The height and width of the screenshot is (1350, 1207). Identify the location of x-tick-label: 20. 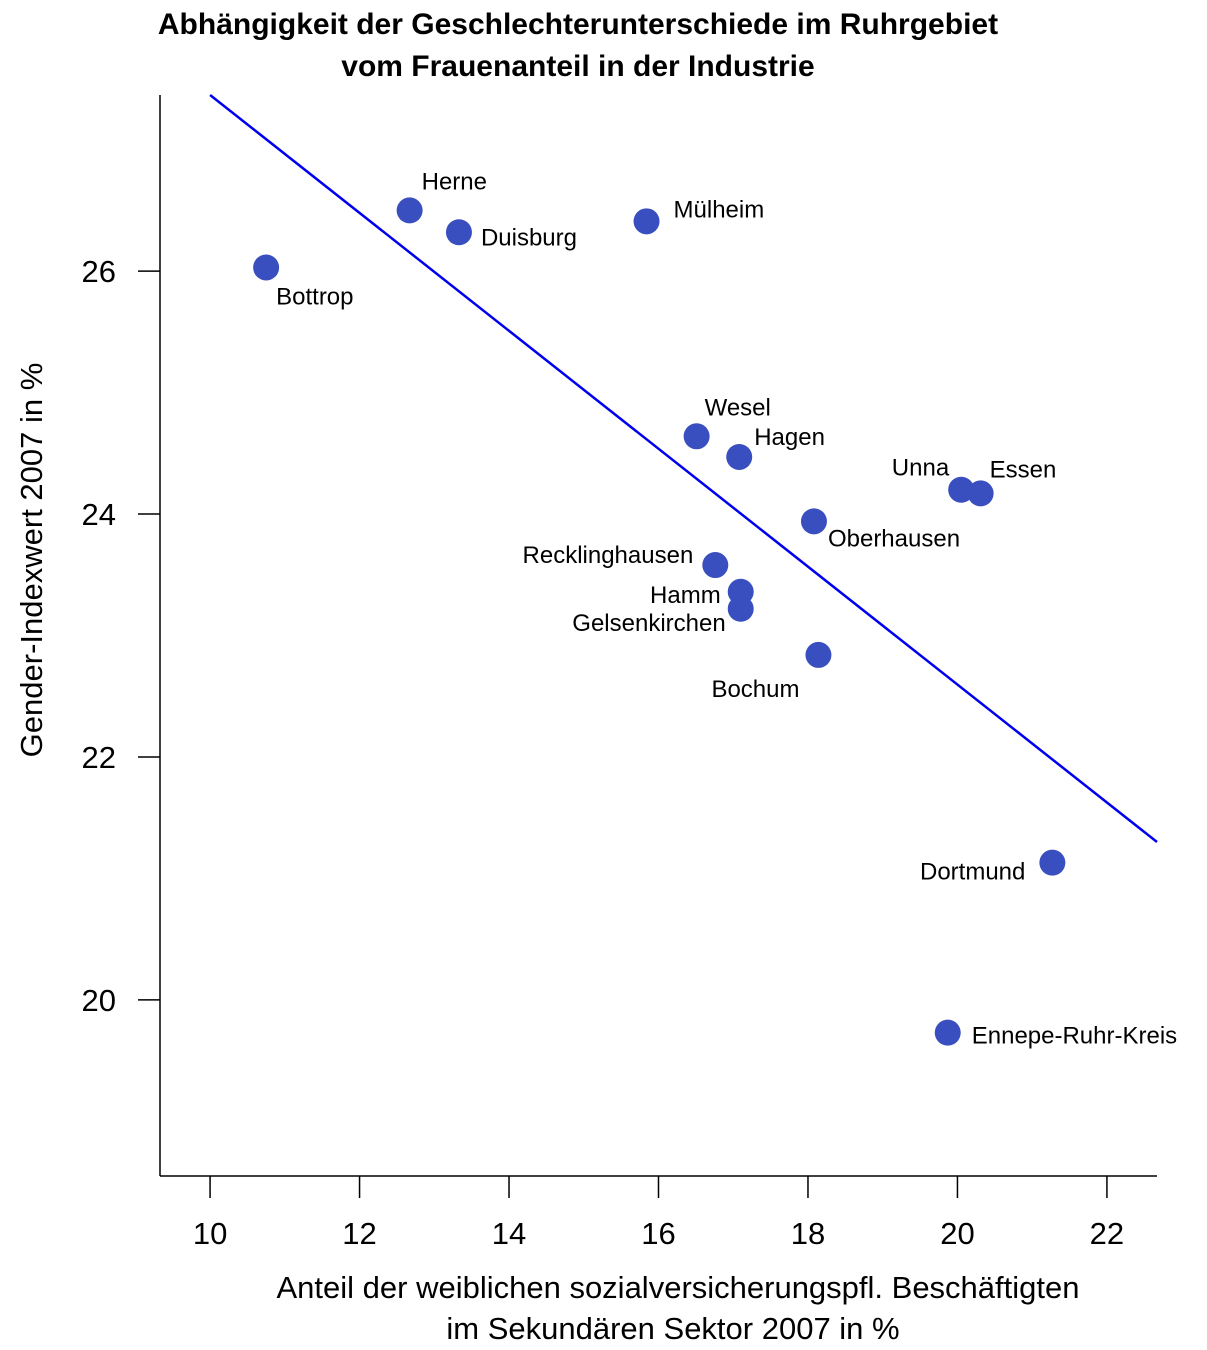
(957, 1233).